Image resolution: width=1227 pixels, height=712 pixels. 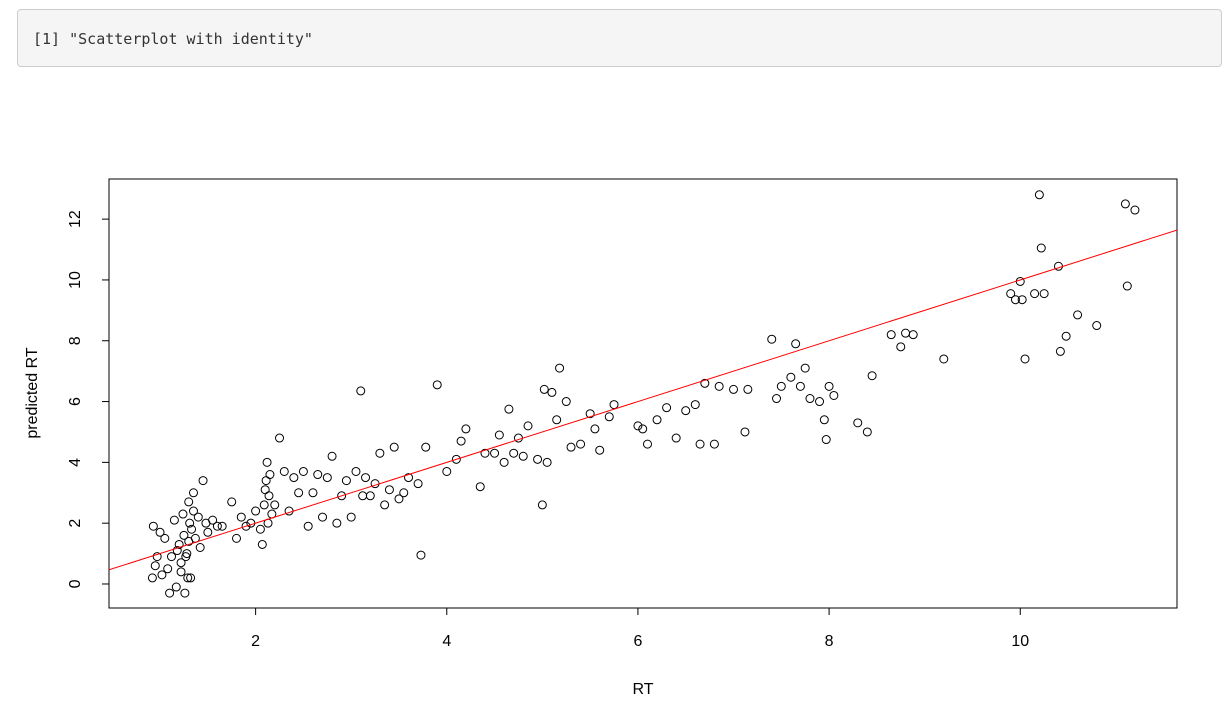 I want to click on y-tick-label: 2, so click(x=75, y=523).